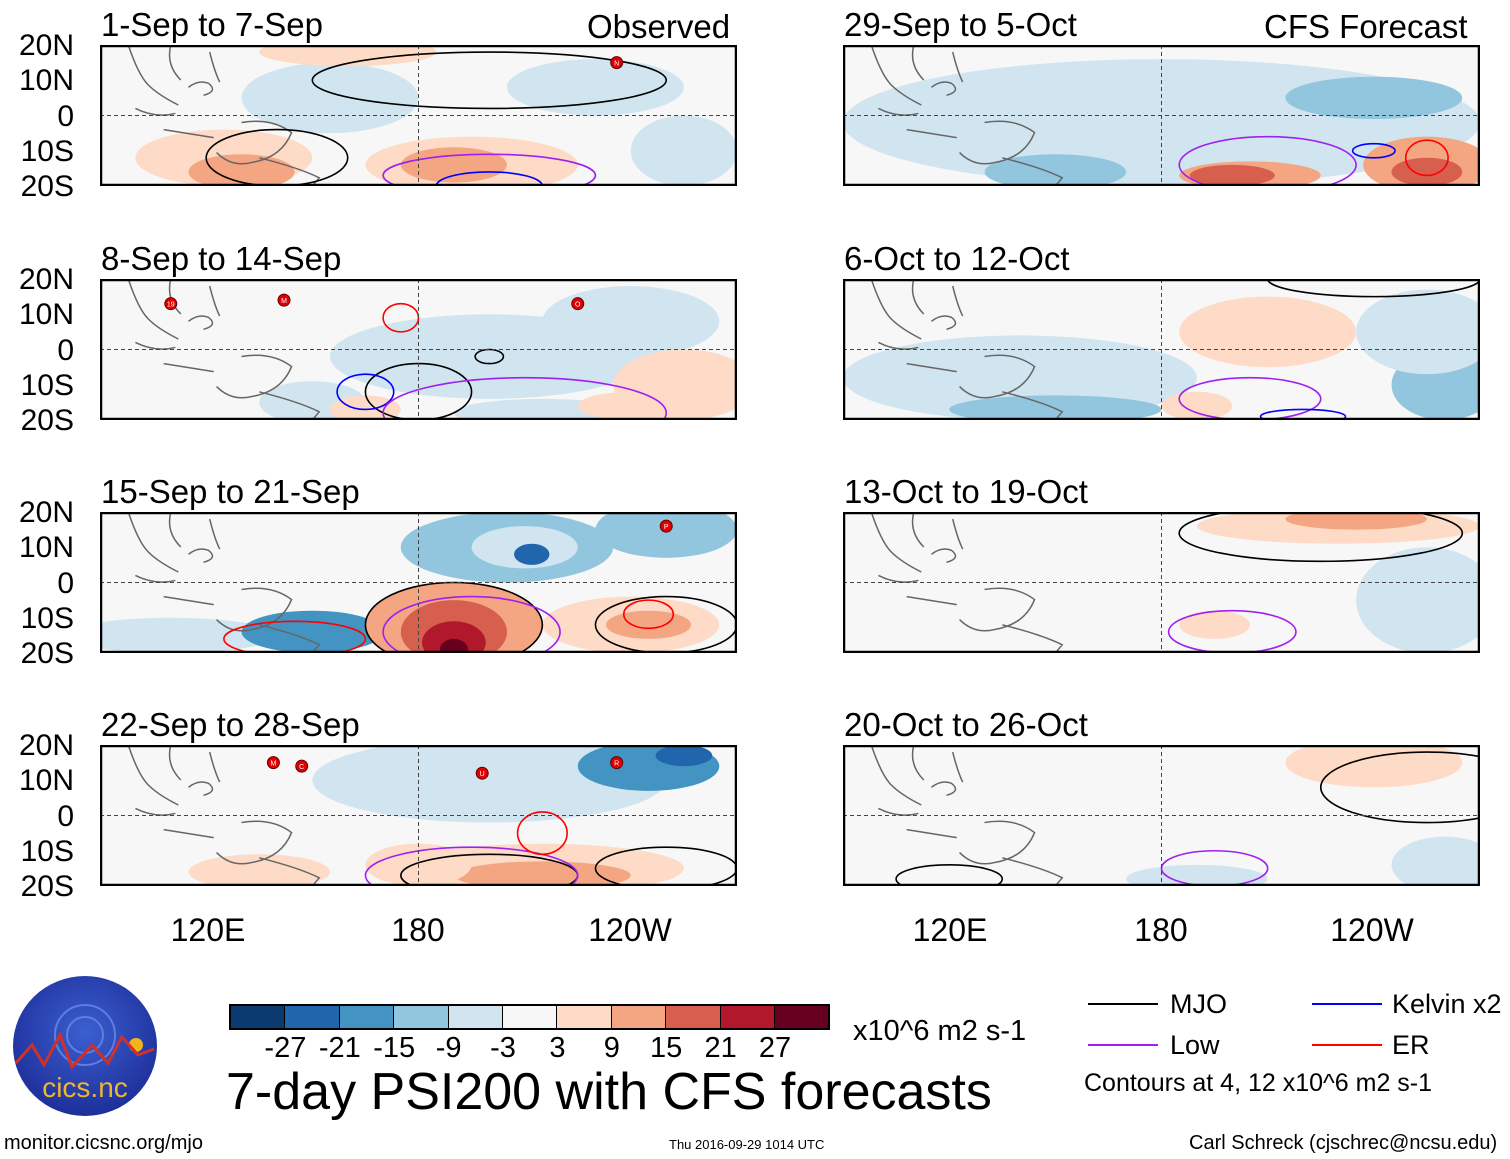 The height and width of the screenshot is (1159, 1510). What do you see at coordinates (208, 930) in the screenshot?
I see `lon-label-120e-left: 120E` at bounding box center [208, 930].